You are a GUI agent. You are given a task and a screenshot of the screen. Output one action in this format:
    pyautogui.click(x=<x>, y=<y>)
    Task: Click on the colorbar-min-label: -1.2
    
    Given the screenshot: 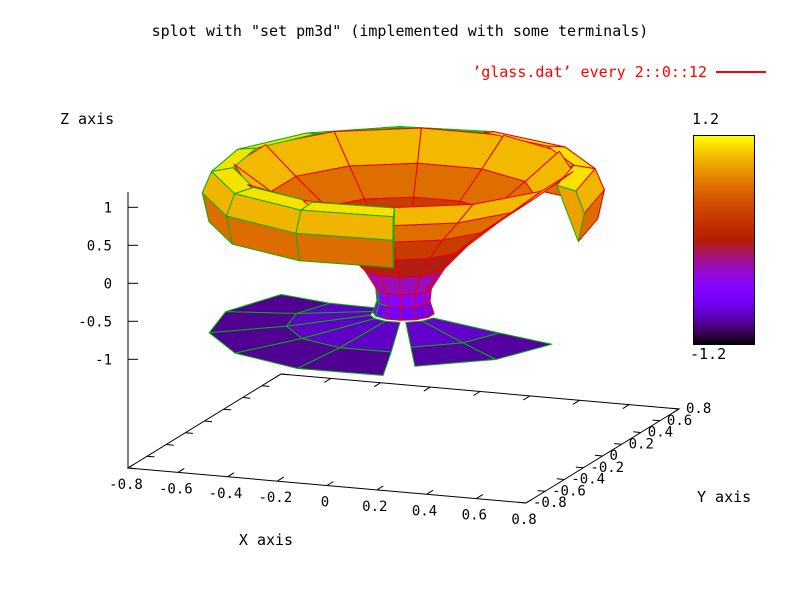 What is the action you would take?
    pyautogui.click(x=708, y=354)
    